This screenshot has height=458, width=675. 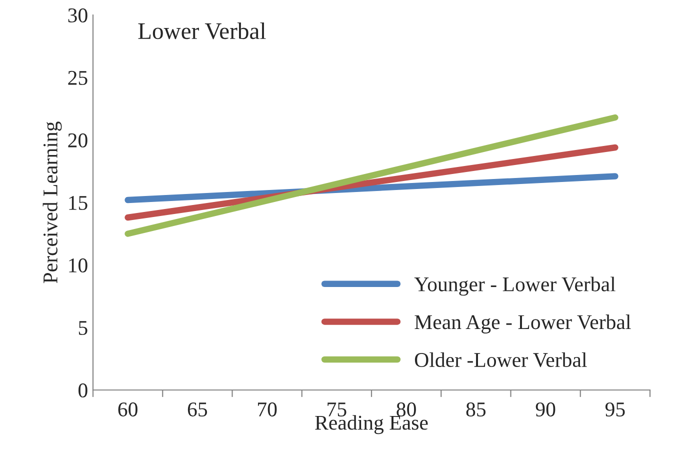 What do you see at coordinates (78, 77) in the screenshot?
I see `y-tick-label: 25` at bounding box center [78, 77].